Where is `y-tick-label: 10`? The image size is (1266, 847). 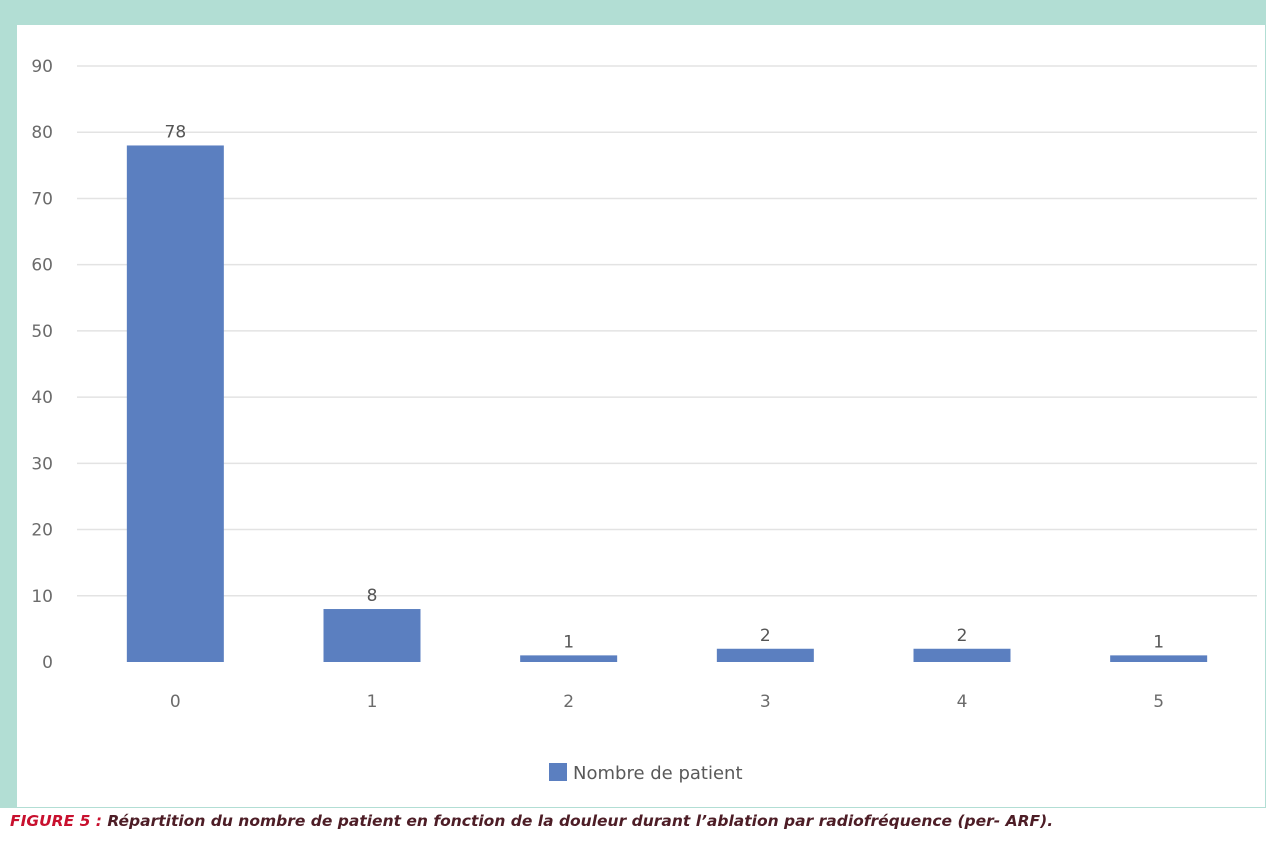
y-tick-label: 10 is located at coordinates (42, 597).